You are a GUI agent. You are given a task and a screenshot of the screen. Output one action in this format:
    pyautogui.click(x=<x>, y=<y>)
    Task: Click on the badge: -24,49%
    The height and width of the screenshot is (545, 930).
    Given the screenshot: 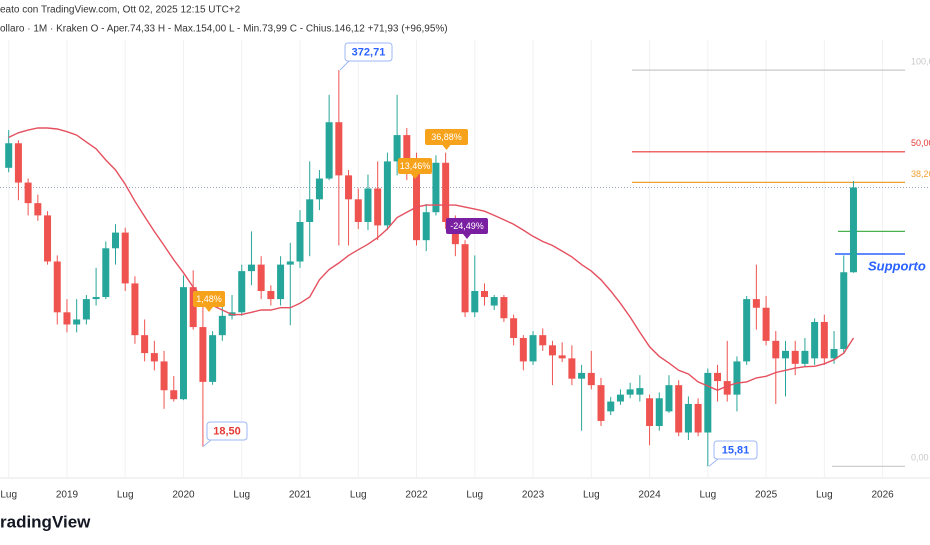 What is the action you would take?
    pyautogui.click(x=467, y=228)
    